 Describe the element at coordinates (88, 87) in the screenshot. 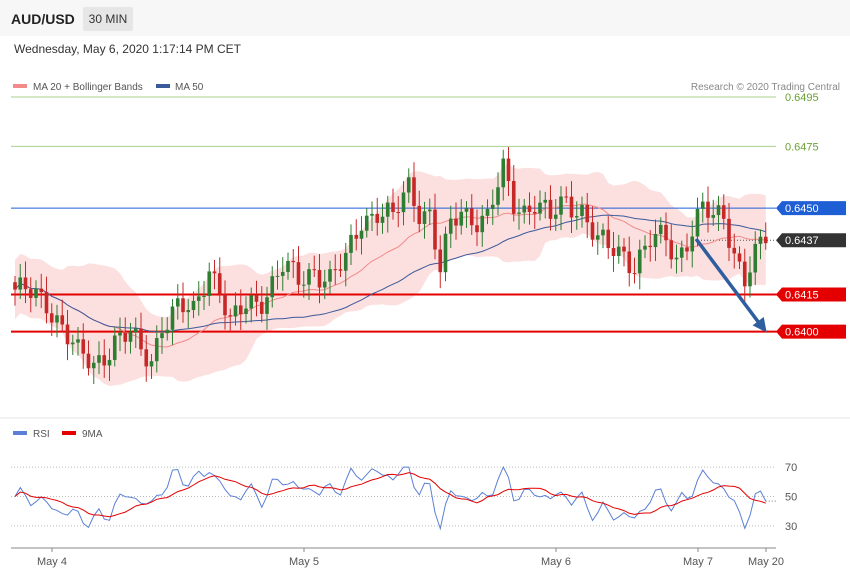

I see `ma20-legend-label: MA 20 + Bollinger Bands` at that location.